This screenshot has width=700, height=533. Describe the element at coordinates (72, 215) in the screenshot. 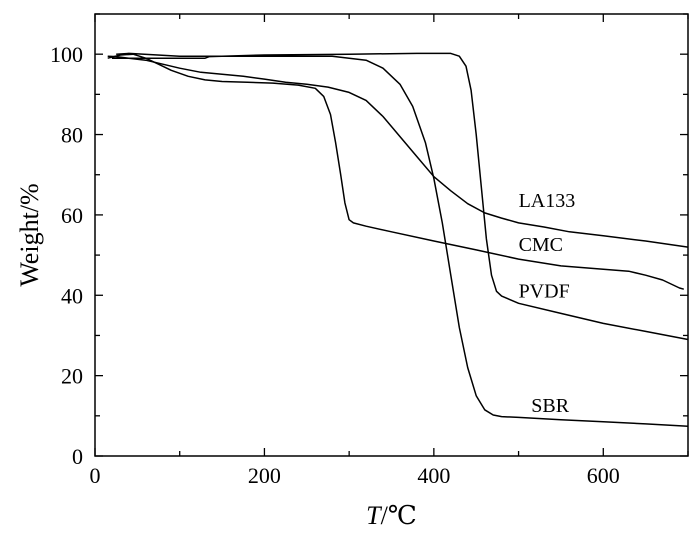

I see `y-tick-label: 60` at that location.